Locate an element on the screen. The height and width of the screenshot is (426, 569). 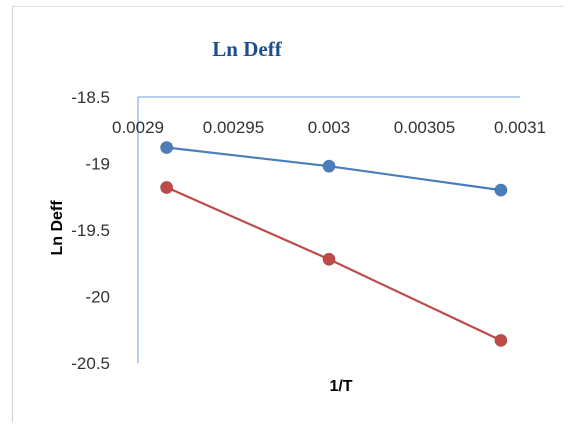
x-tick-label: 0.00295 is located at coordinates (233, 127).